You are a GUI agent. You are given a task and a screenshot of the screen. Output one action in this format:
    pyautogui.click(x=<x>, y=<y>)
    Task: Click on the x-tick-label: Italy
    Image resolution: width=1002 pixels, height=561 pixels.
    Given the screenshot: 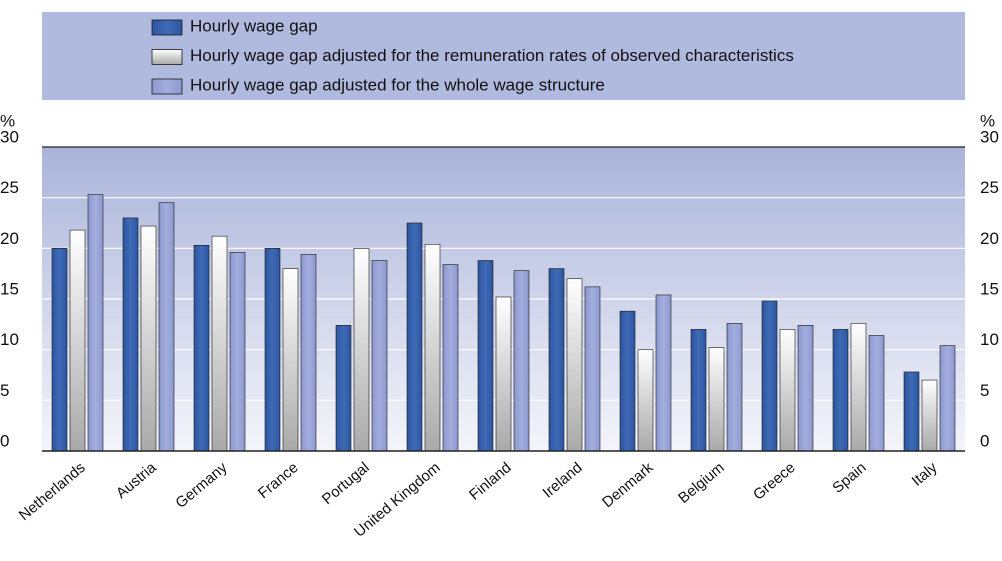 What is the action you would take?
    pyautogui.click(x=925, y=474)
    